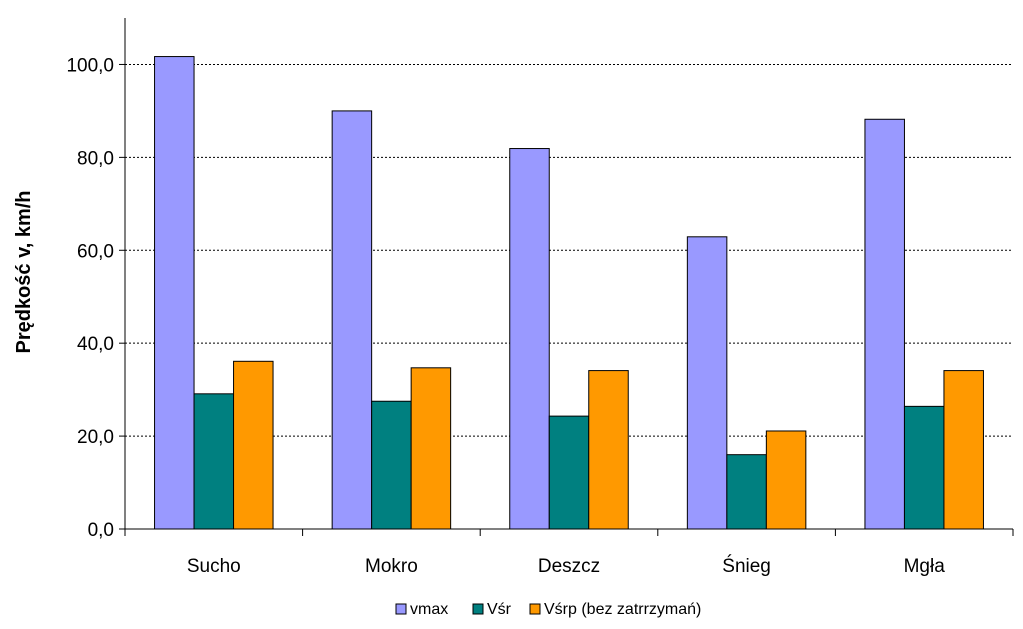 This screenshot has width=1023, height=629. What do you see at coordinates (24, 271) in the screenshot?
I see `y-axis-label: Prędkość v, km/h` at bounding box center [24, 271].